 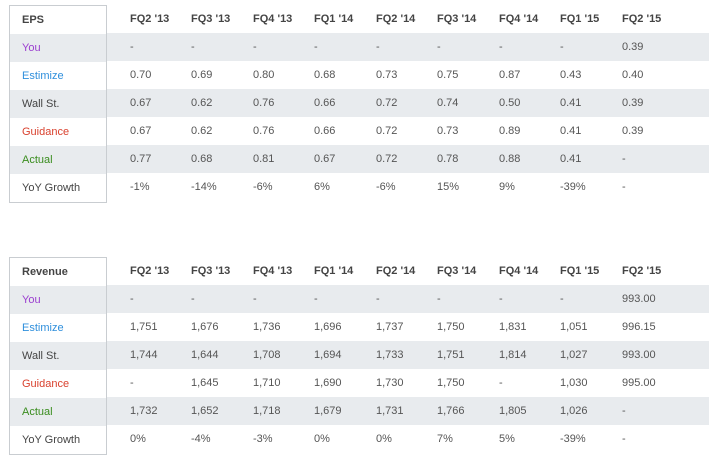 I want to click on table-cell: 0.78, so click(x=448, y=159).